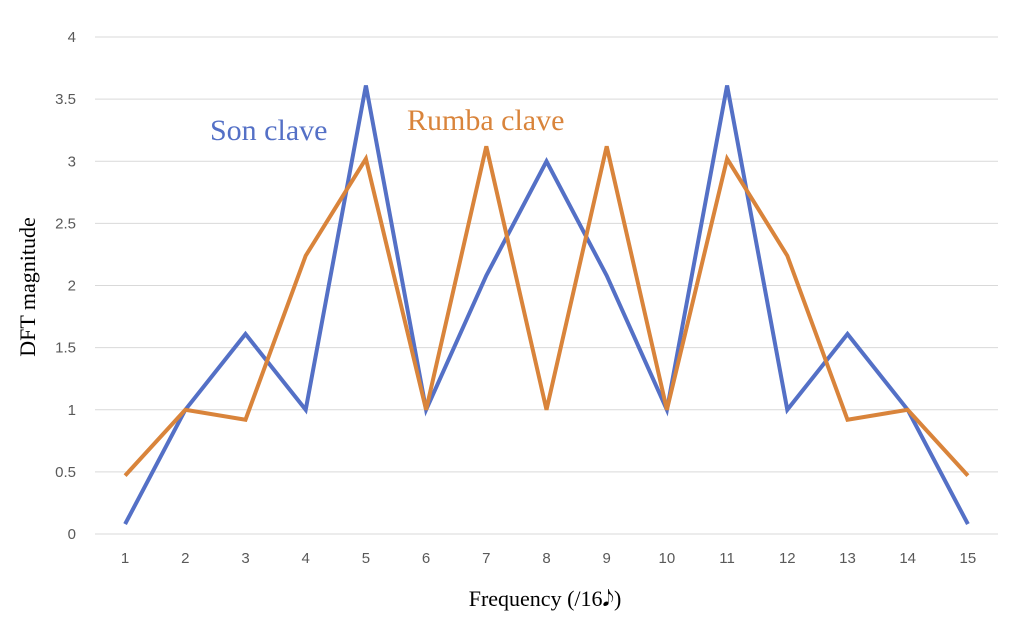  What do you see at coordinates (72, 410) in the screenshot?
I see `y-tick-label: 1` at bounding box center [72, 410].